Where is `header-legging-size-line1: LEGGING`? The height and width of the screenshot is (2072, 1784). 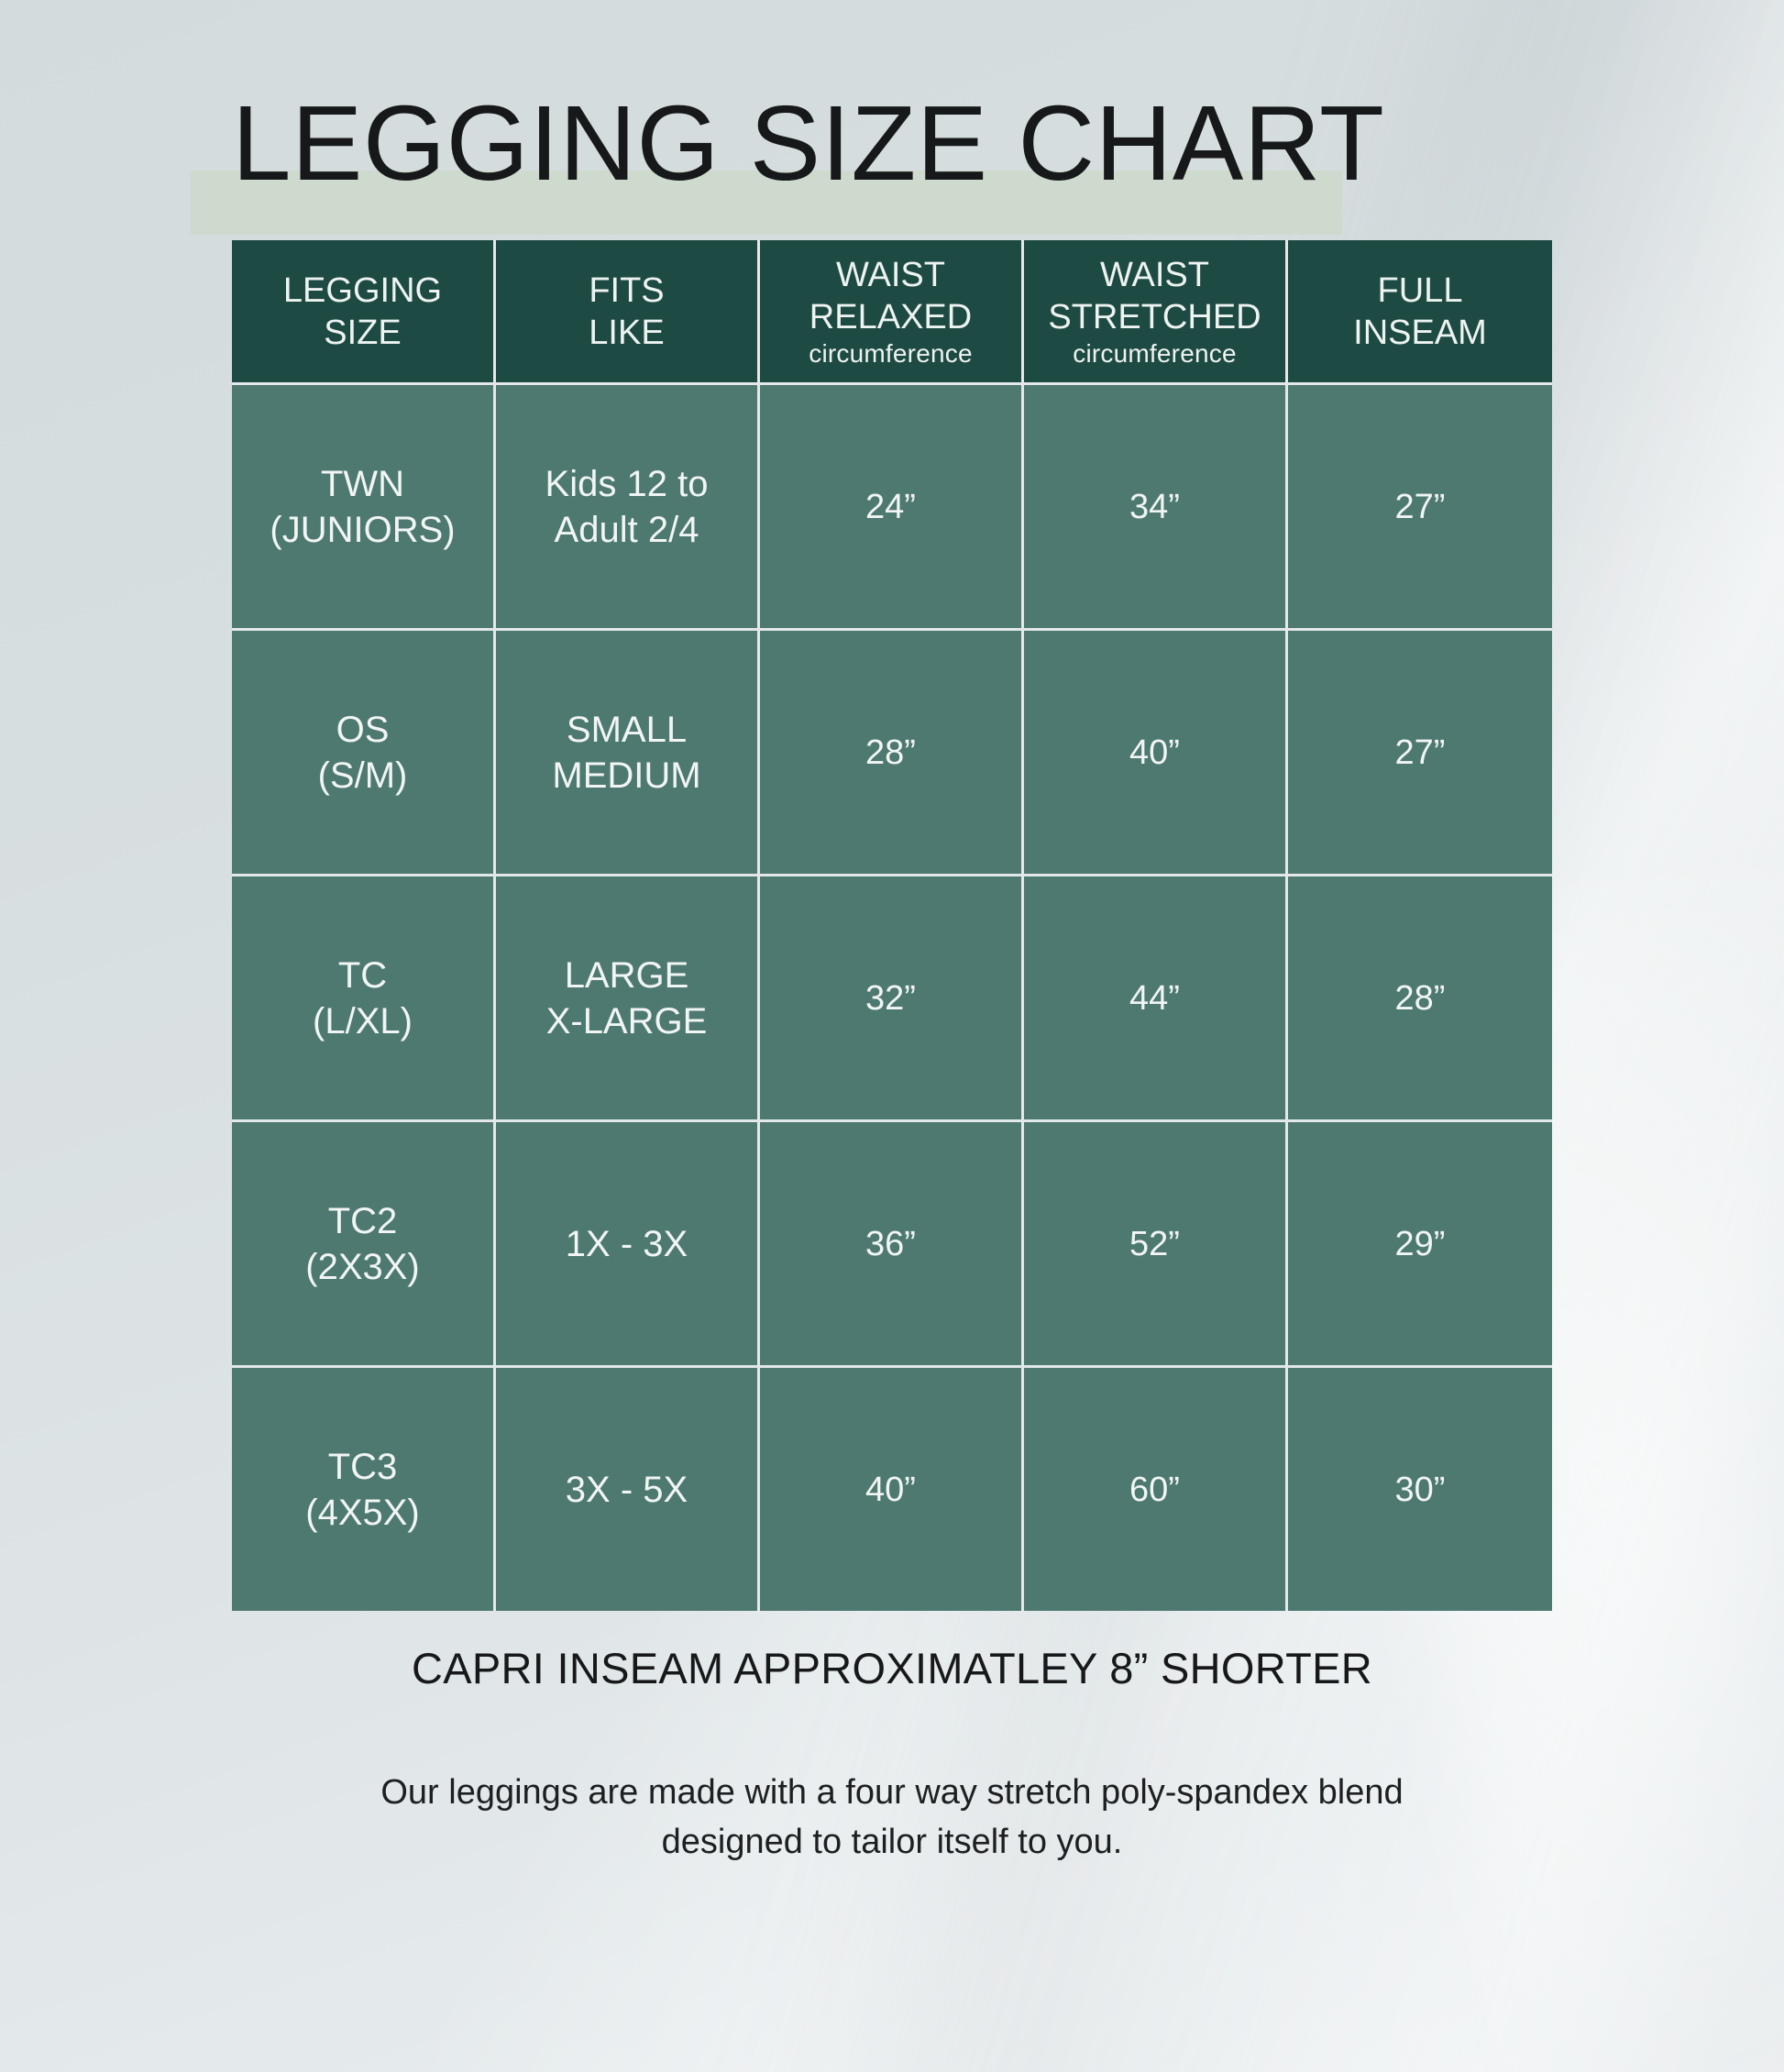 header-legging-size-line1: LEGGING is located at coordinates (363, 290).